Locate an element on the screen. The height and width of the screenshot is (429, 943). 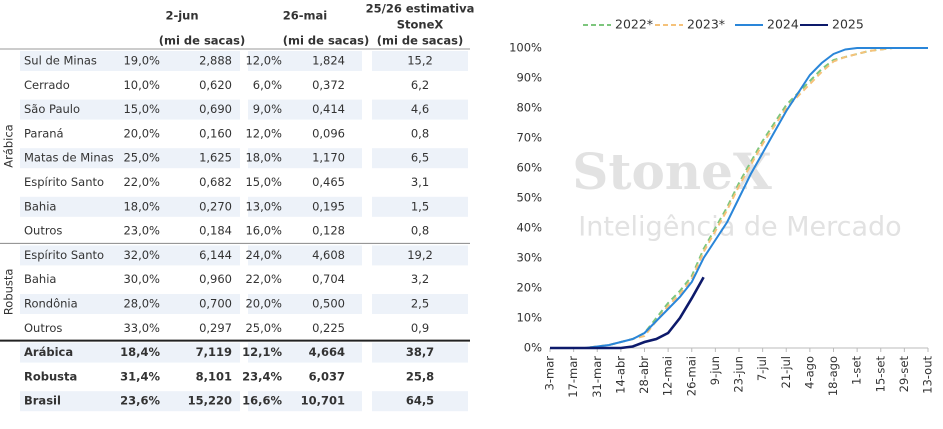
cell: Arábica is located at coordinates (48, 352).